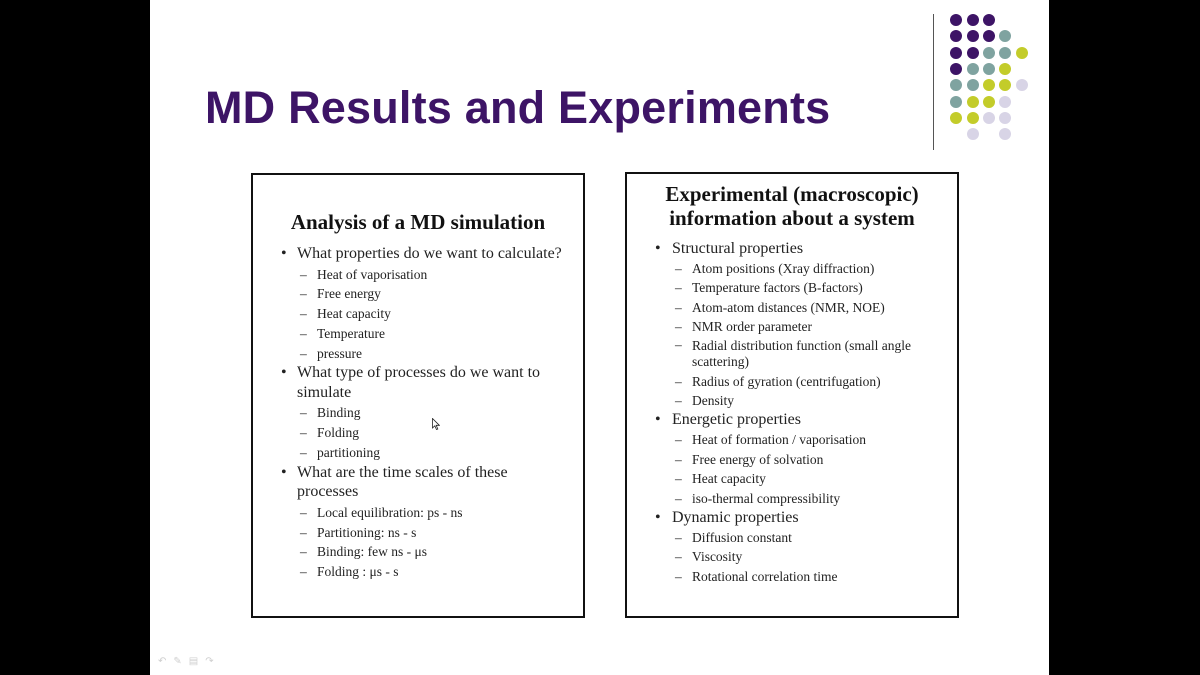  What do you see at coordinates (193, 661) in the screenshot?
I see `slides-menu-icon: ▤` at bounding box center [193, 661].